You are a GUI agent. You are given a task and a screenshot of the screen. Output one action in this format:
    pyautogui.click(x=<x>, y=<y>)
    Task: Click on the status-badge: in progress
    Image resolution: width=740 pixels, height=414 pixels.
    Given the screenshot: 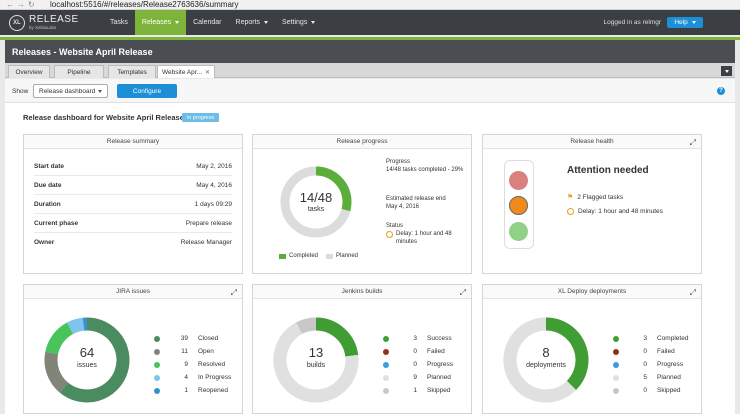 What is the action you would take?
    pyautogui.click(x=201, y=117)
    